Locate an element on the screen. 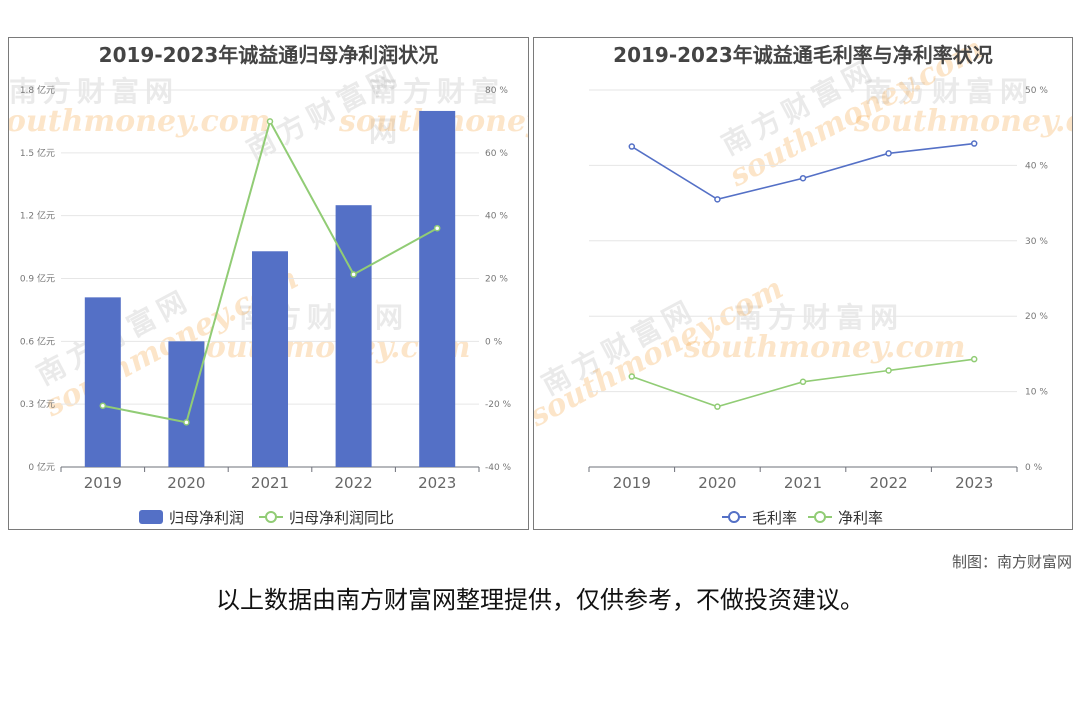  legend-label-net-margin: 净利率 is located at coordinates (860, 518).